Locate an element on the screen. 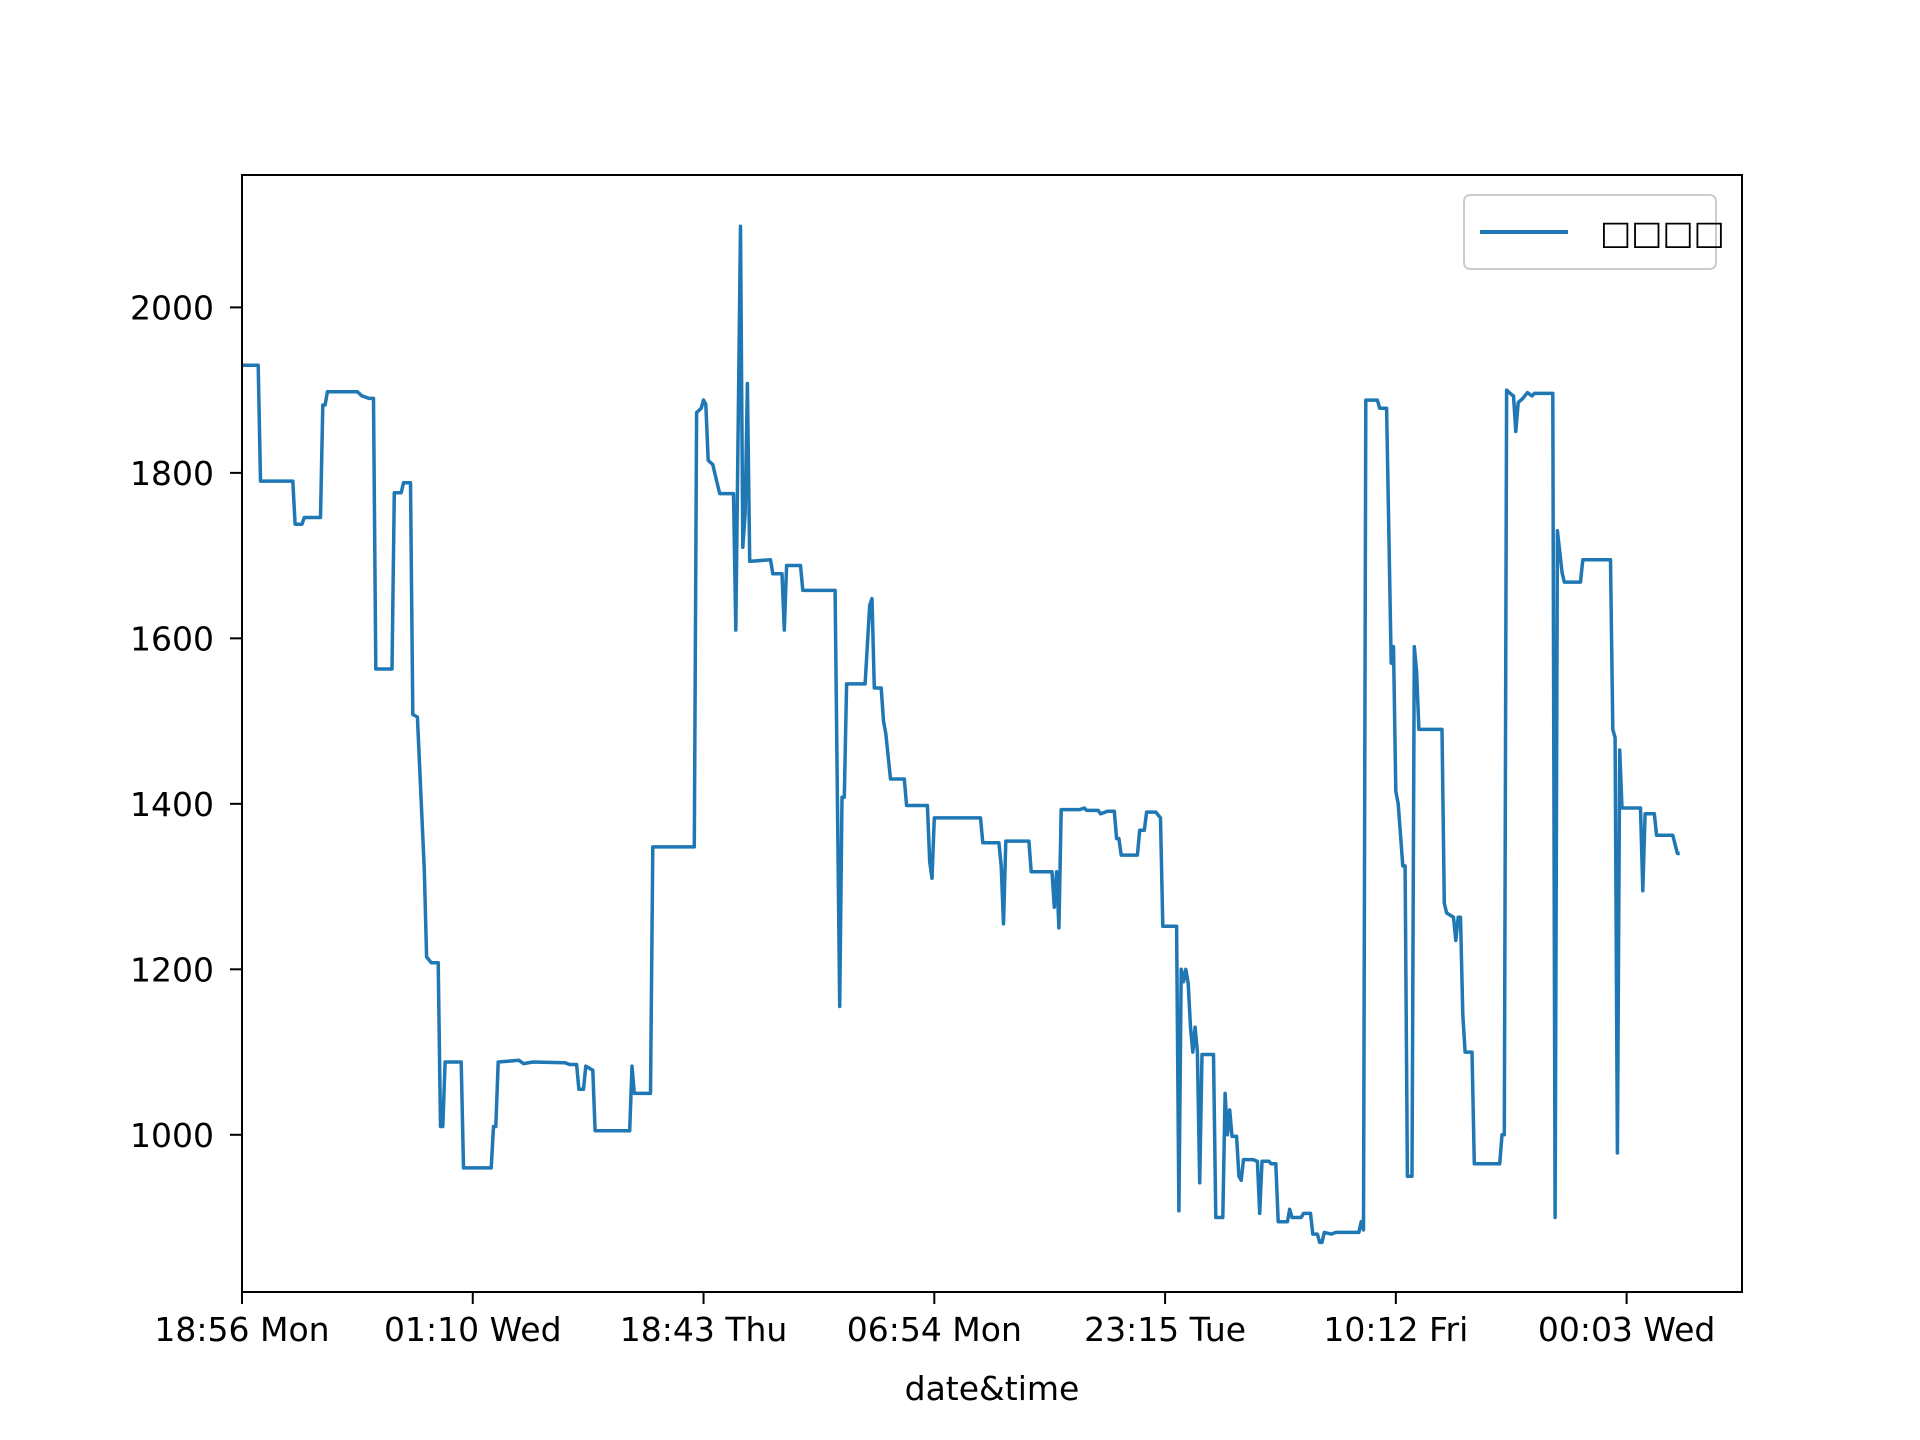 Image resolution: width=1920 pixels, height=1440 pixels. x-tick-label: 18:56 Mon is located at coordinates (241, 1329).